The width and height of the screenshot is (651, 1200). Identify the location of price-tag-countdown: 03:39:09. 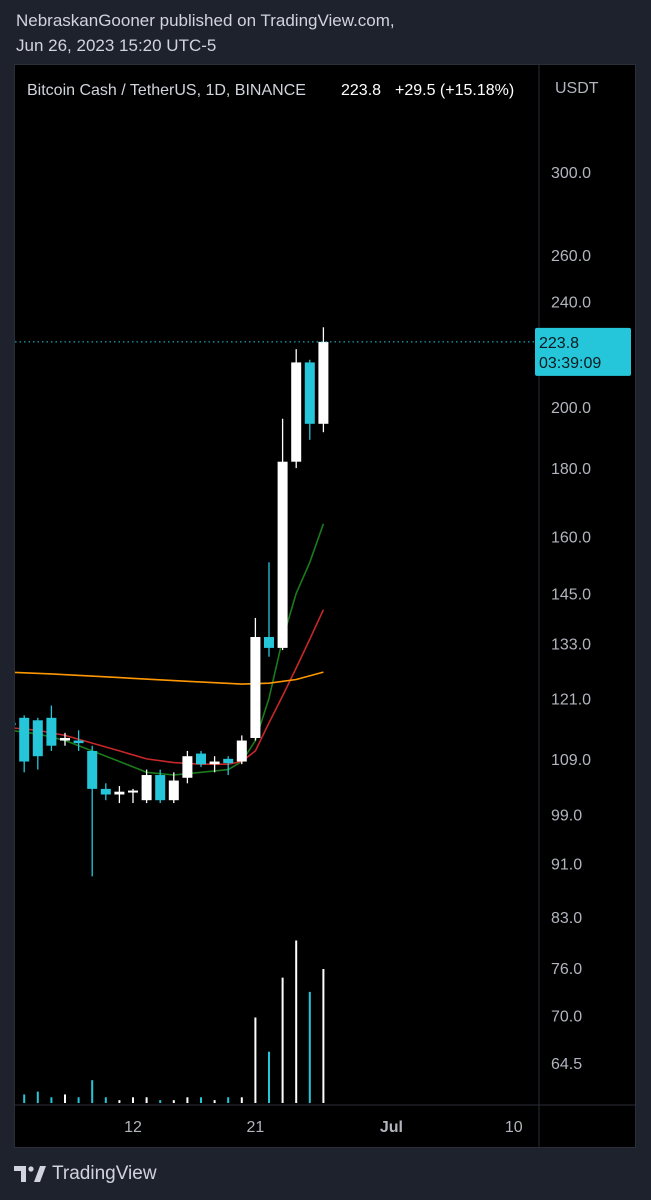
(570, 363).